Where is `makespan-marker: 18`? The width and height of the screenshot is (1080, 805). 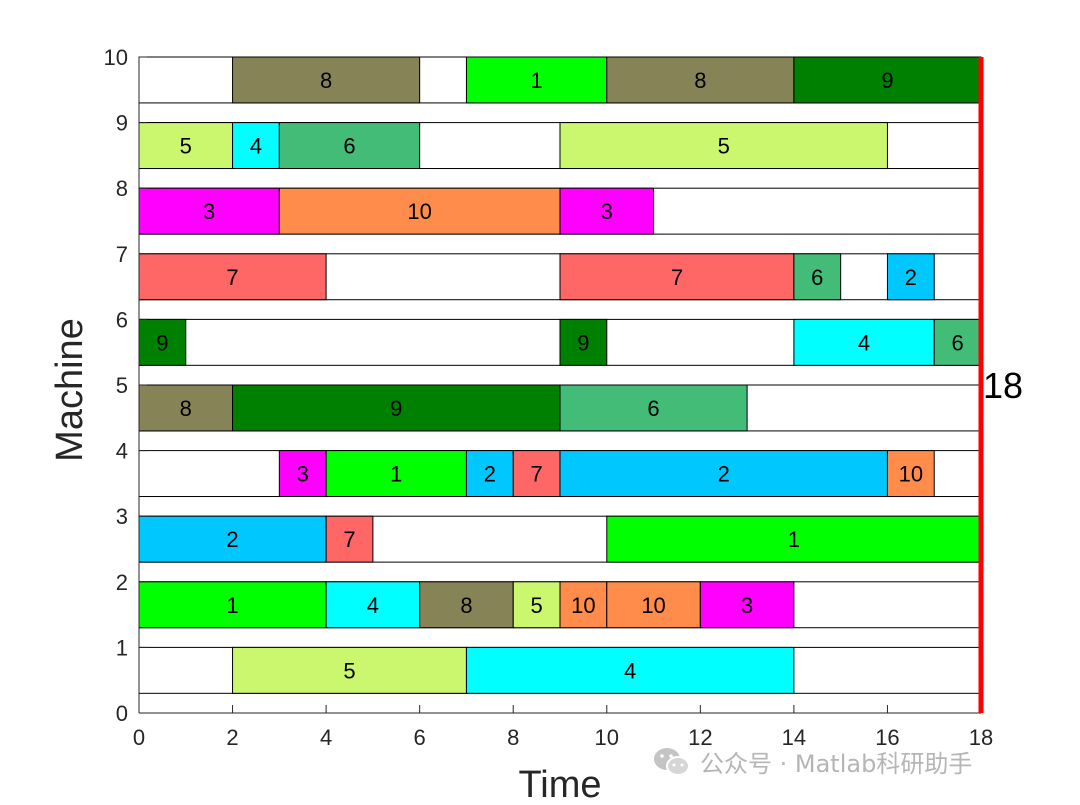 makespan-marker: 18 is located at coordinates (1000, 385).